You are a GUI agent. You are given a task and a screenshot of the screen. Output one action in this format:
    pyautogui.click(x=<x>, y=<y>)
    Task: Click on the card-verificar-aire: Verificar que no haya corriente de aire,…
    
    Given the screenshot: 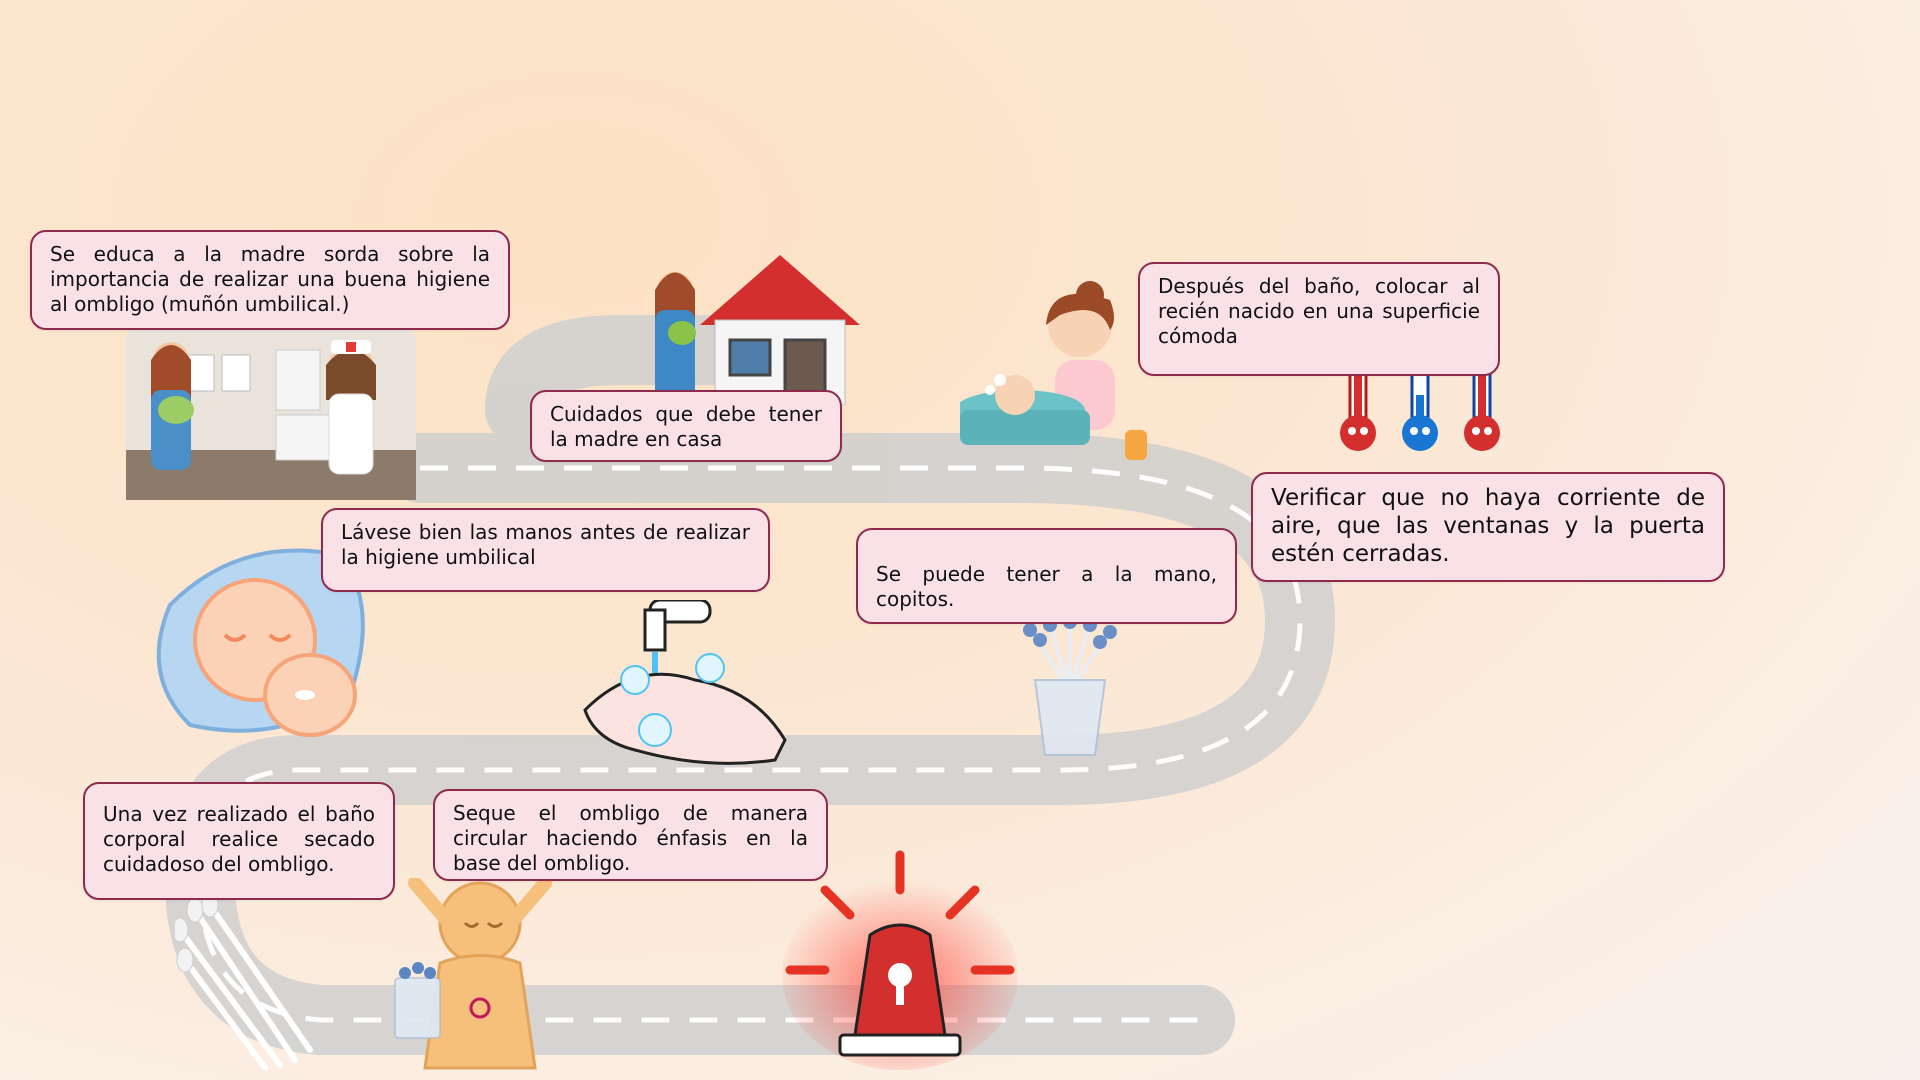 What is the action you would take?
    pyautogui.click(x=1488, y=527)
    